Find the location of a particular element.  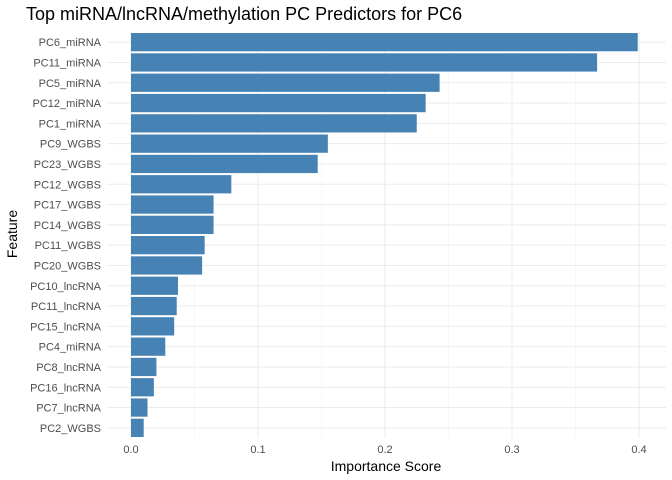

bar-PC11_miRNA is located at coordinates (364, 62).